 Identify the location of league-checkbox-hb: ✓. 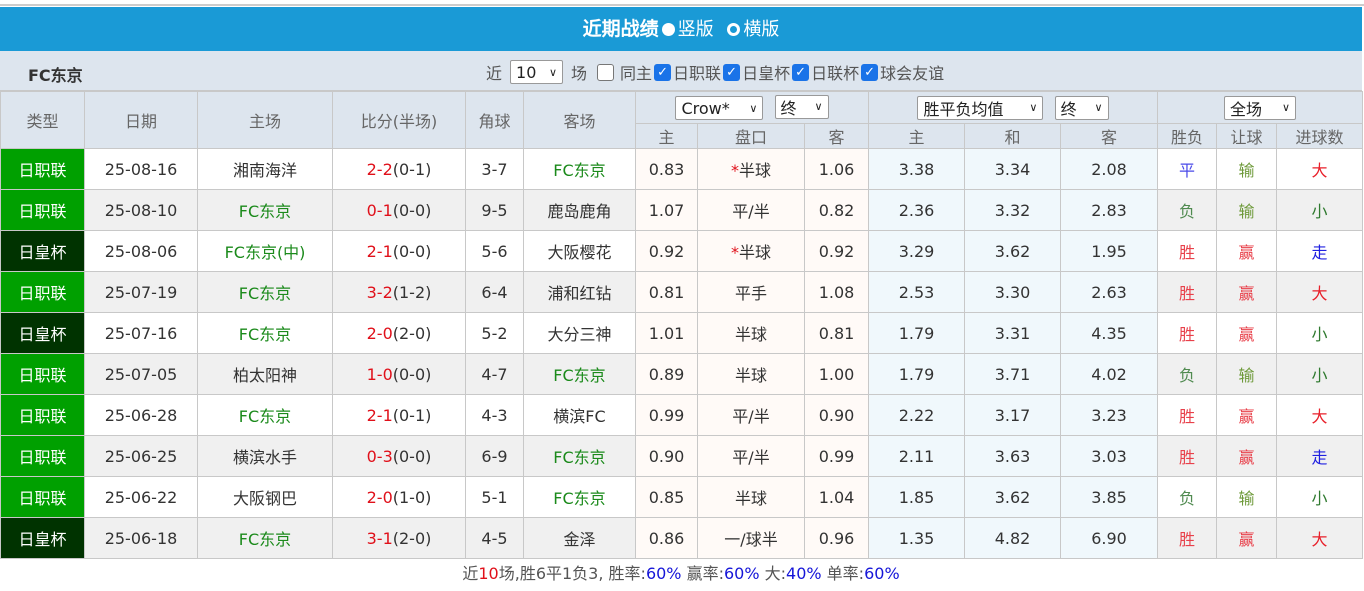
(732, 72).